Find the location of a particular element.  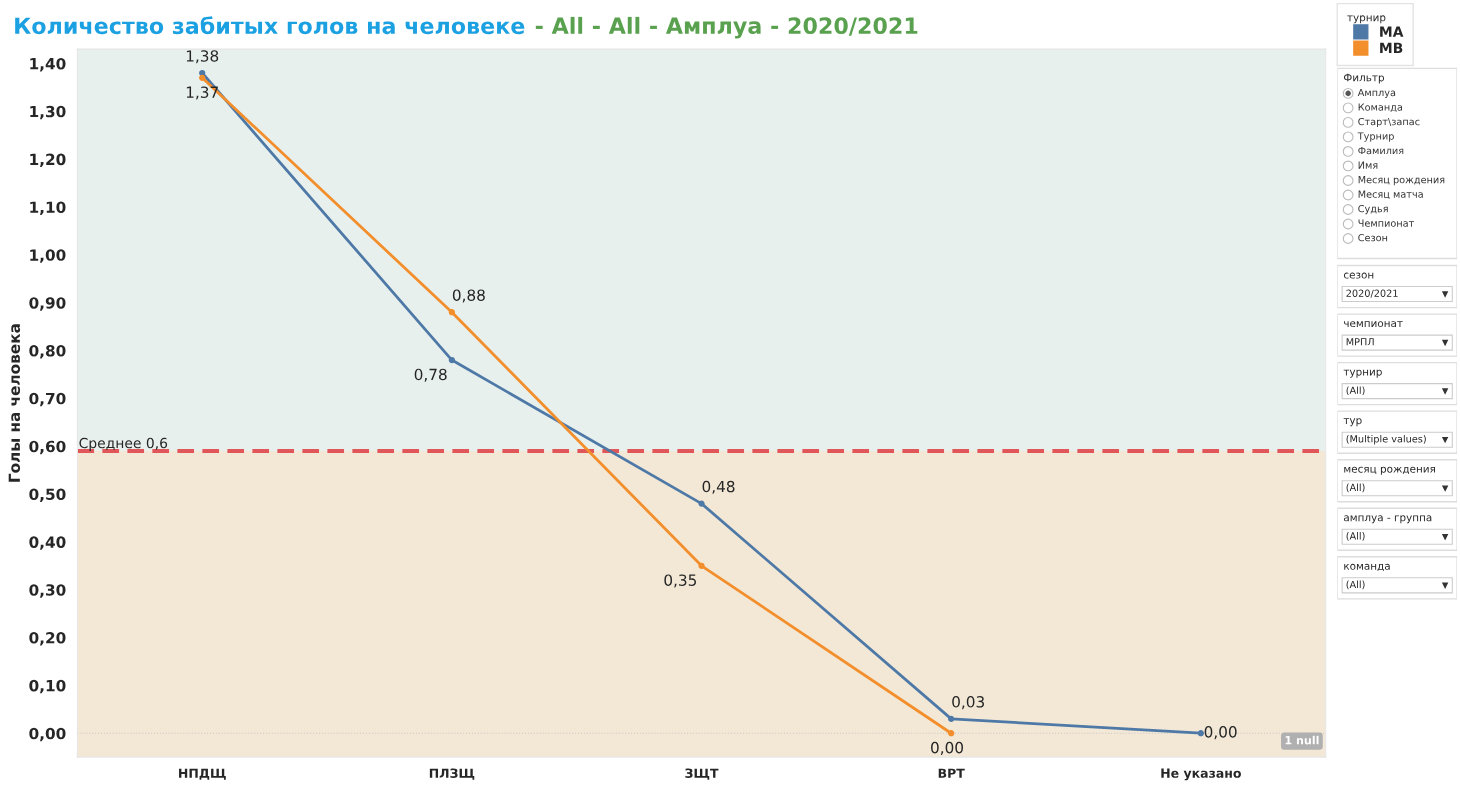

y-tick-label: 0,40 is located at coordinates (47, 543).